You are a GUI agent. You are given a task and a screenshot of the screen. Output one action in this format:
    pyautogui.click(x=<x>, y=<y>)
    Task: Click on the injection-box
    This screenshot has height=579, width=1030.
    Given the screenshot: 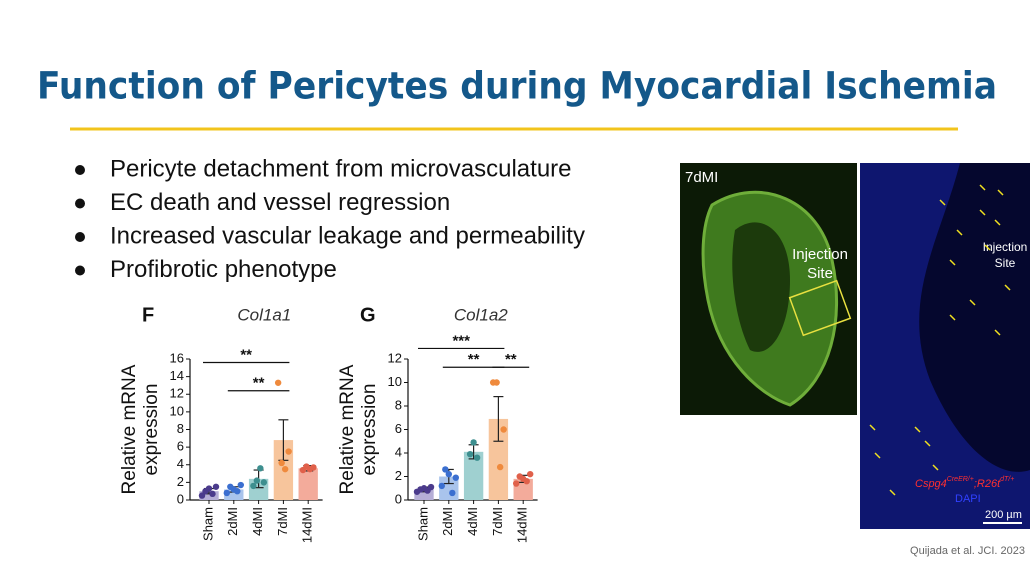 What is the action you would take?
    pyautogui.click(x=820, y=308)
    